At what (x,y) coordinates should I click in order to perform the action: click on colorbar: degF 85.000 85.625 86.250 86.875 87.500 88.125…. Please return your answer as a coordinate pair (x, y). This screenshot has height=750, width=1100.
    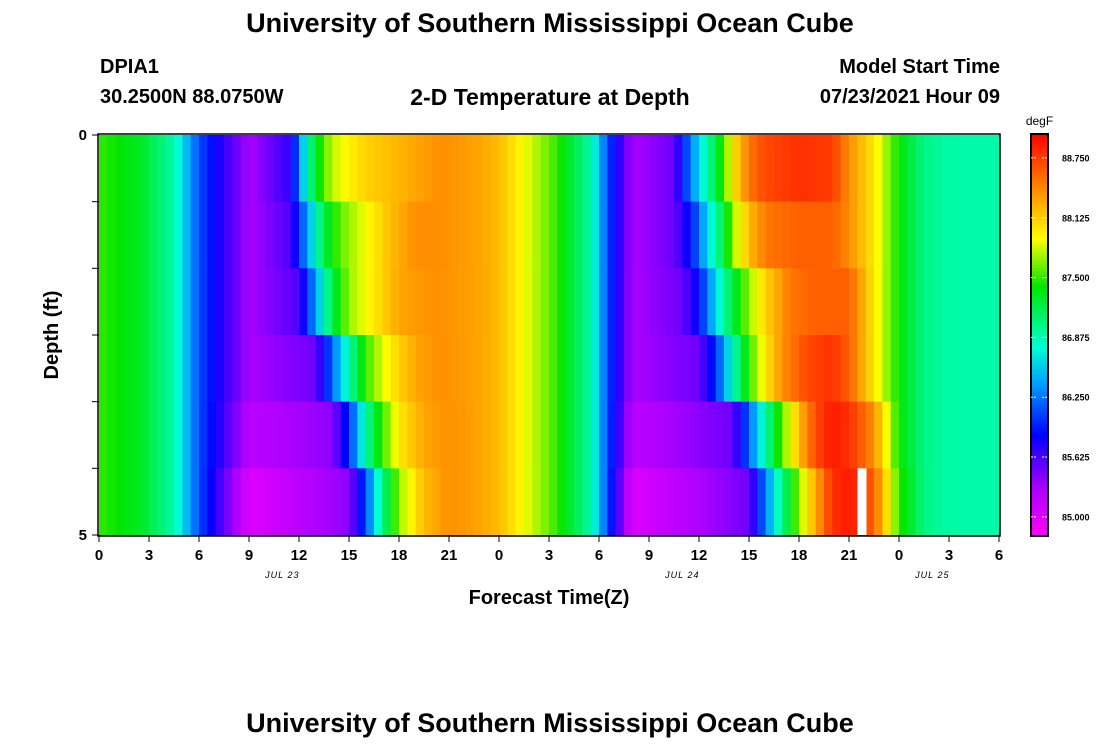
    Looking at the image, I should click on (1058, 325).